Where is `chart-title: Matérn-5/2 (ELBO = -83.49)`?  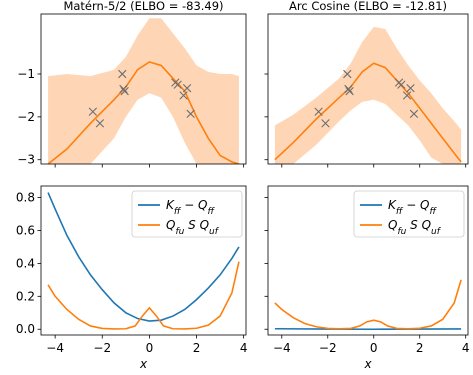
chart-title: Matérn-5/2 (ELBO = -83.49) is located at coordinates (143, 6).